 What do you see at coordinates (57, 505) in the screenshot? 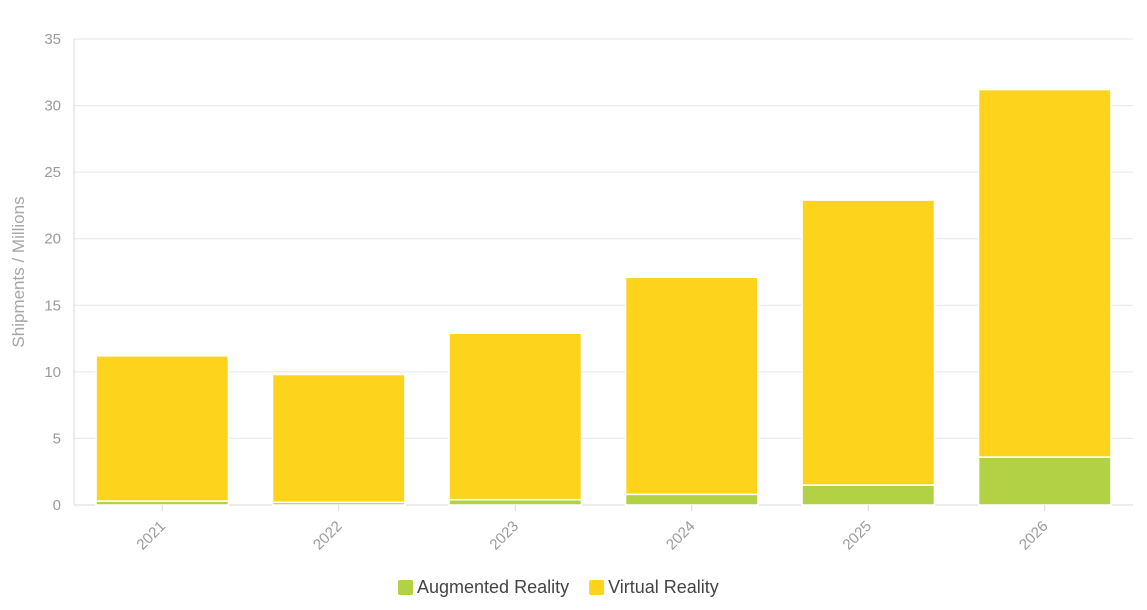
I see `y-tick-label: 0` at bounding box center [57, 505].